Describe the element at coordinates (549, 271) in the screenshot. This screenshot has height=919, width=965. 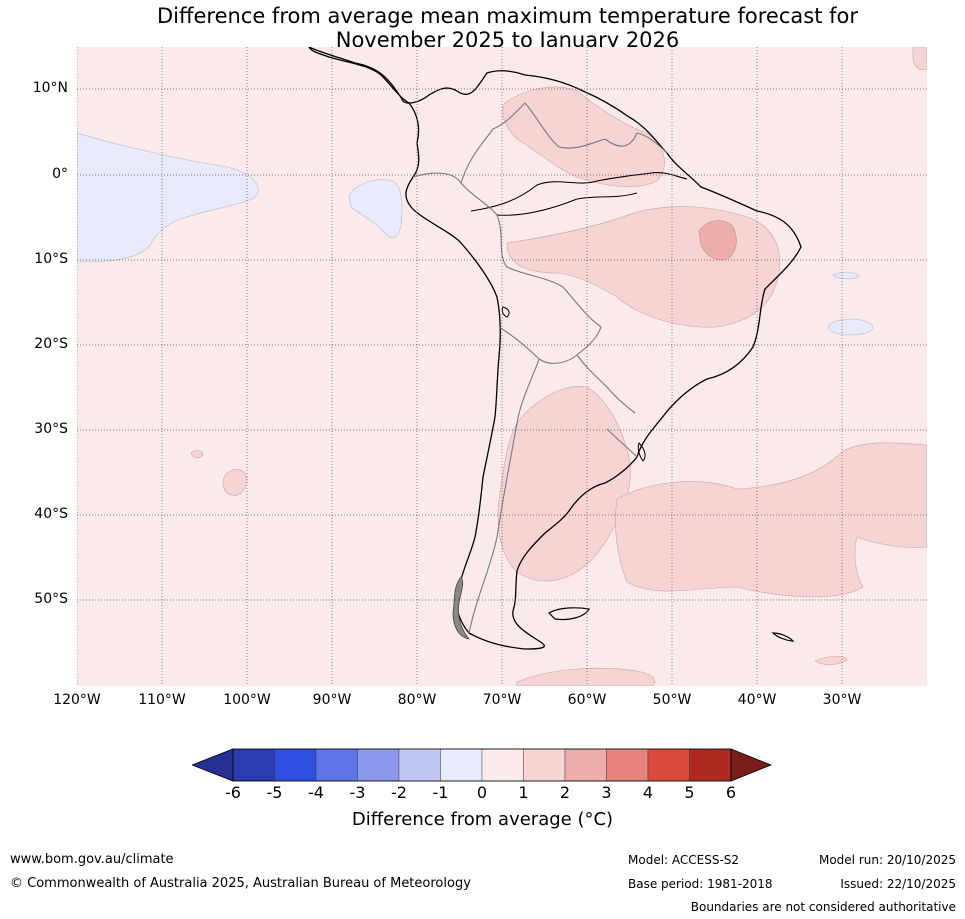
I see `border-peru-brazil-bolivia` at that location.